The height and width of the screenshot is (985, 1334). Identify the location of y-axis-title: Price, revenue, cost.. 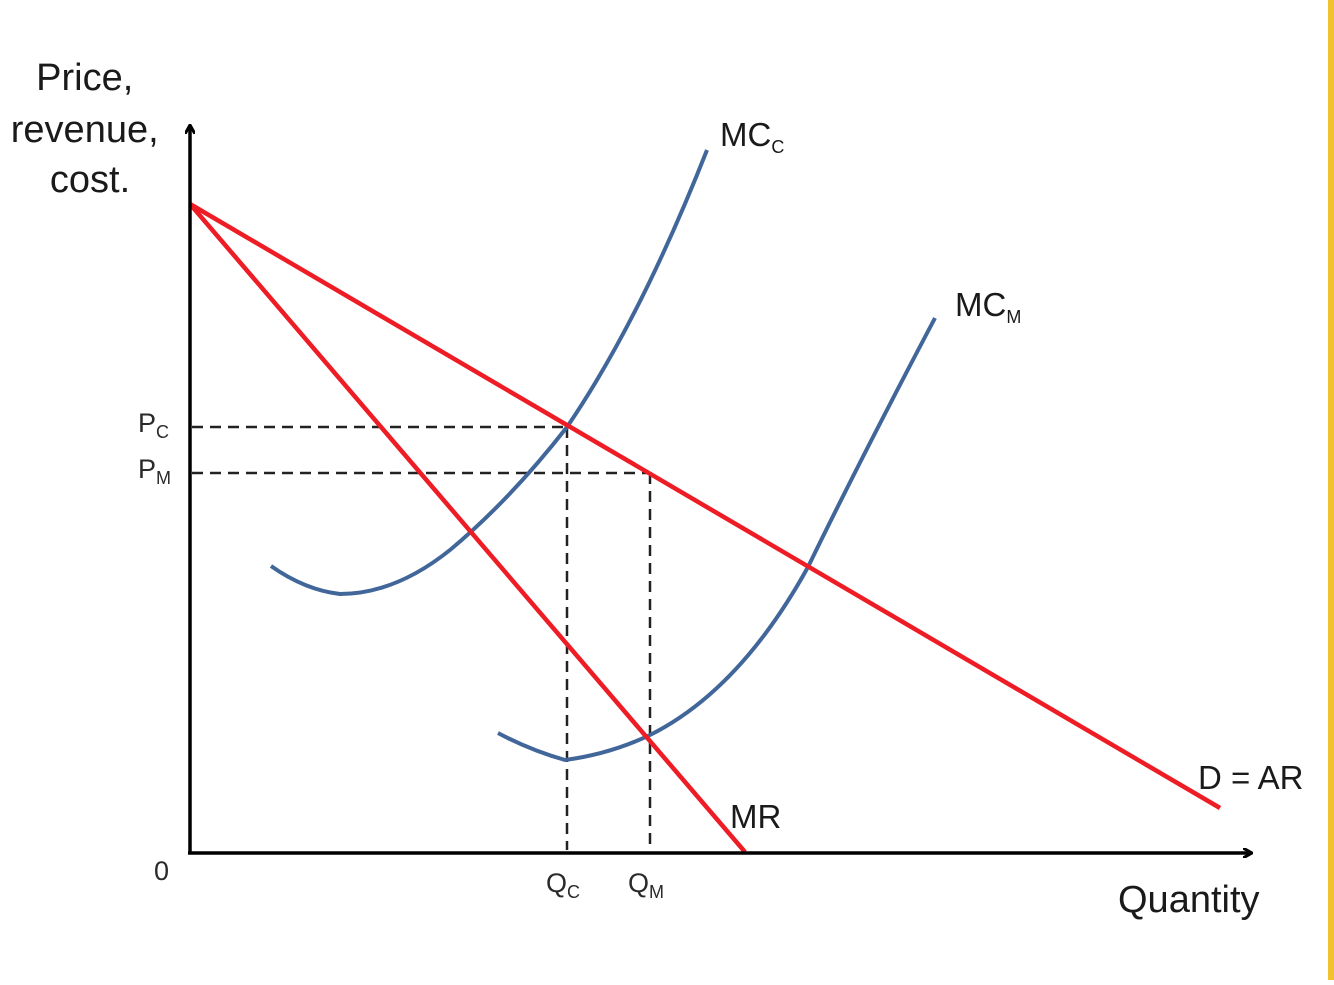
(90, 129).